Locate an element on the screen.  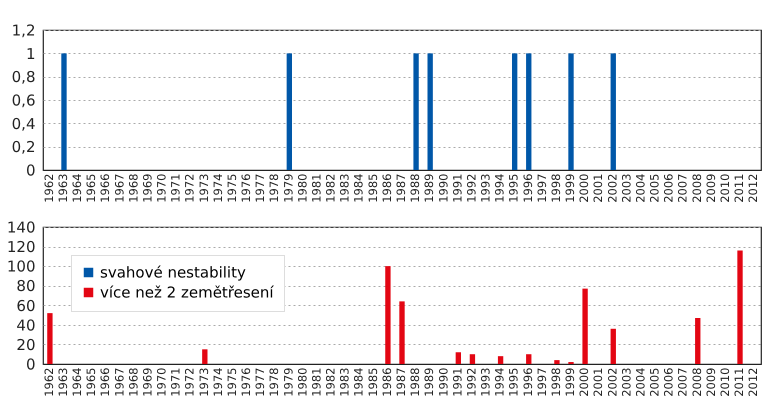
x-tick-label: 1985 is located at coordinates (373, 382).